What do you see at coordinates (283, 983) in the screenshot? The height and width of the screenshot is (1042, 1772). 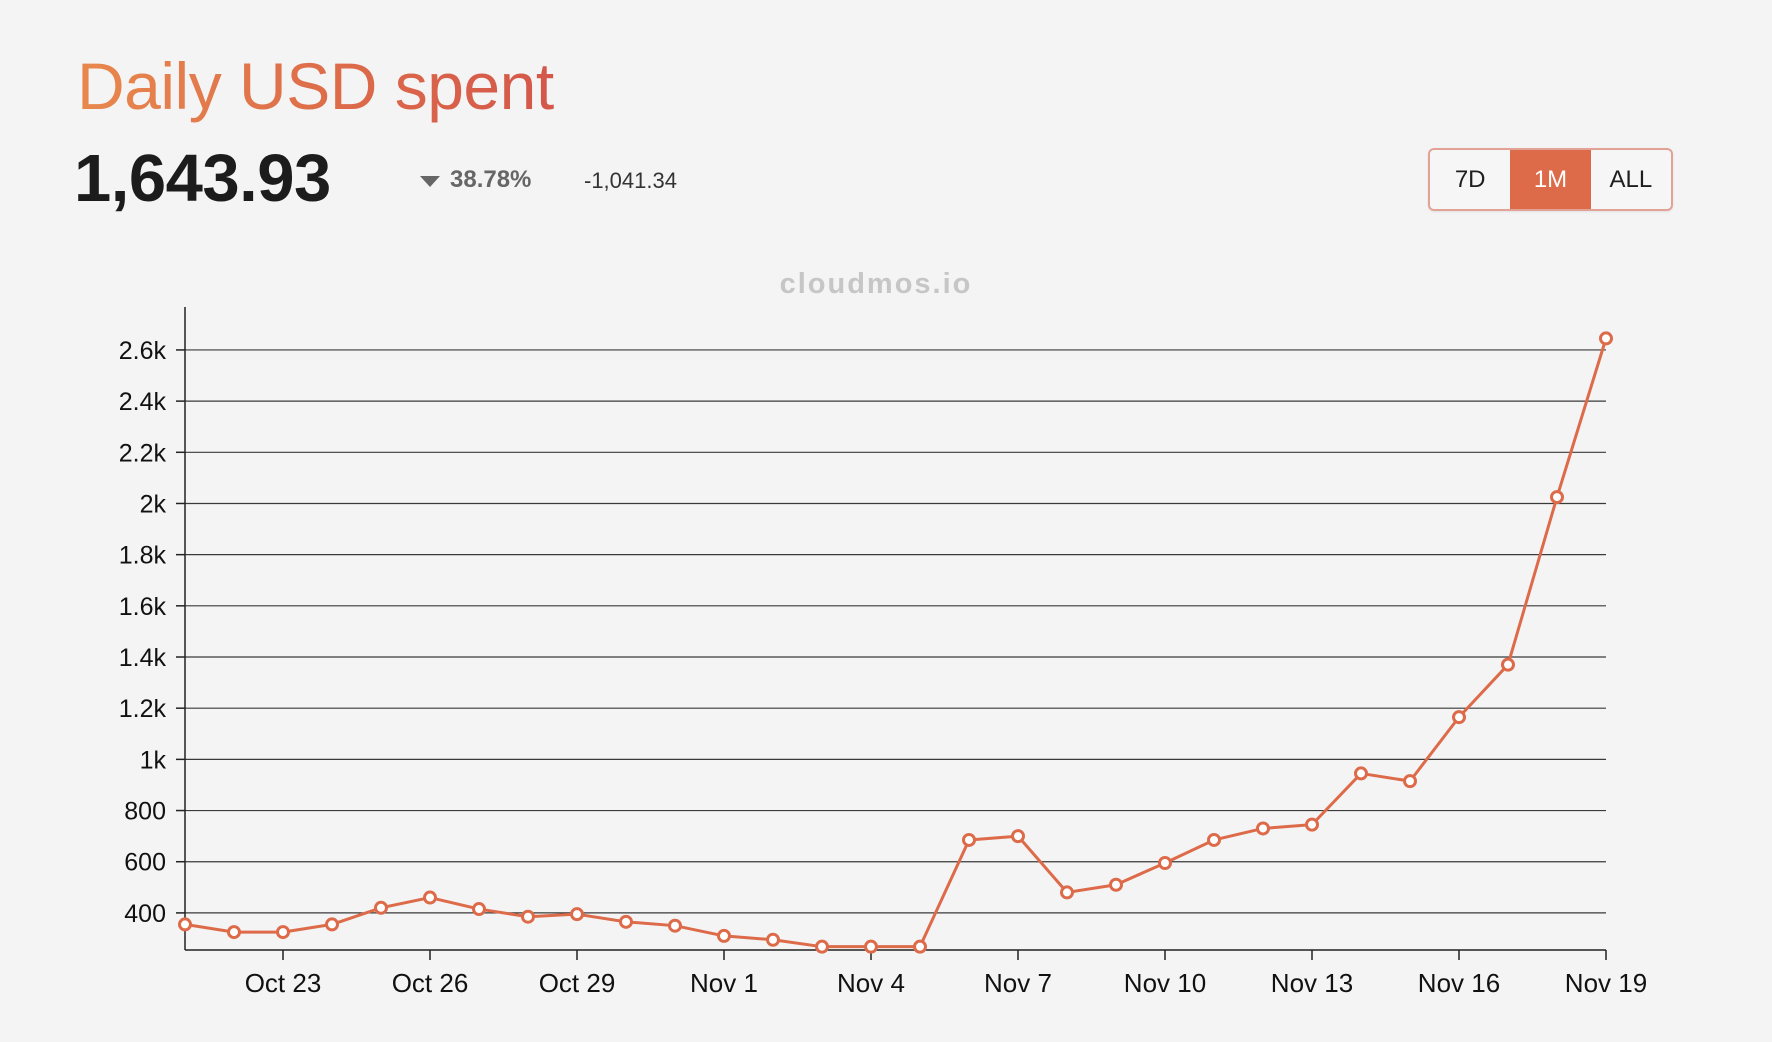 I see `x-tick-label: Oct 23` at bounding box center [283, 983].